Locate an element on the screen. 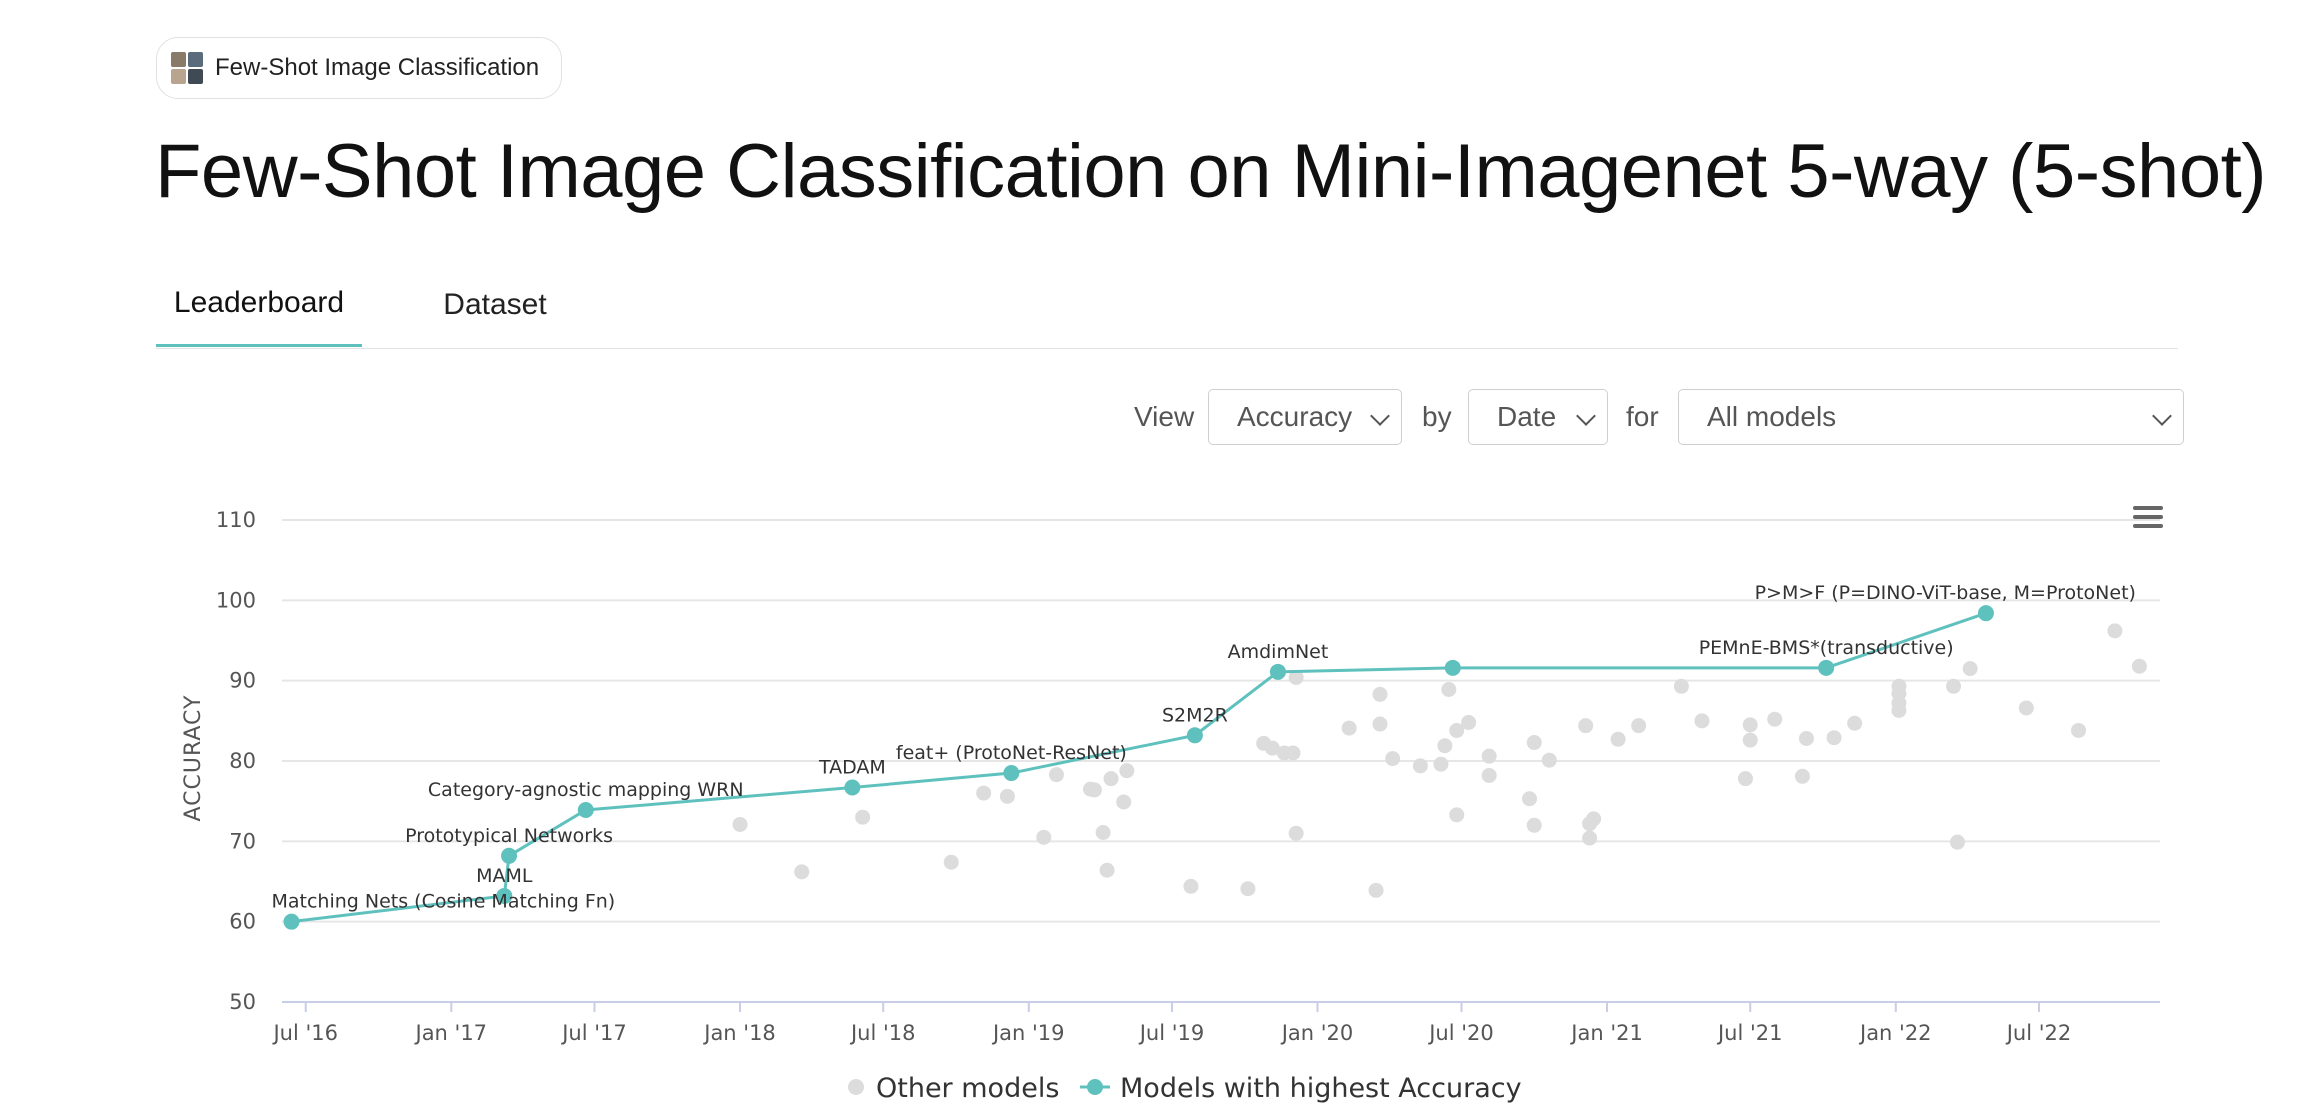 Image resolution: width=2308 pixels, height=1116 pixels. model-filter-select-value: All models is located at coordinates (1772, 416).